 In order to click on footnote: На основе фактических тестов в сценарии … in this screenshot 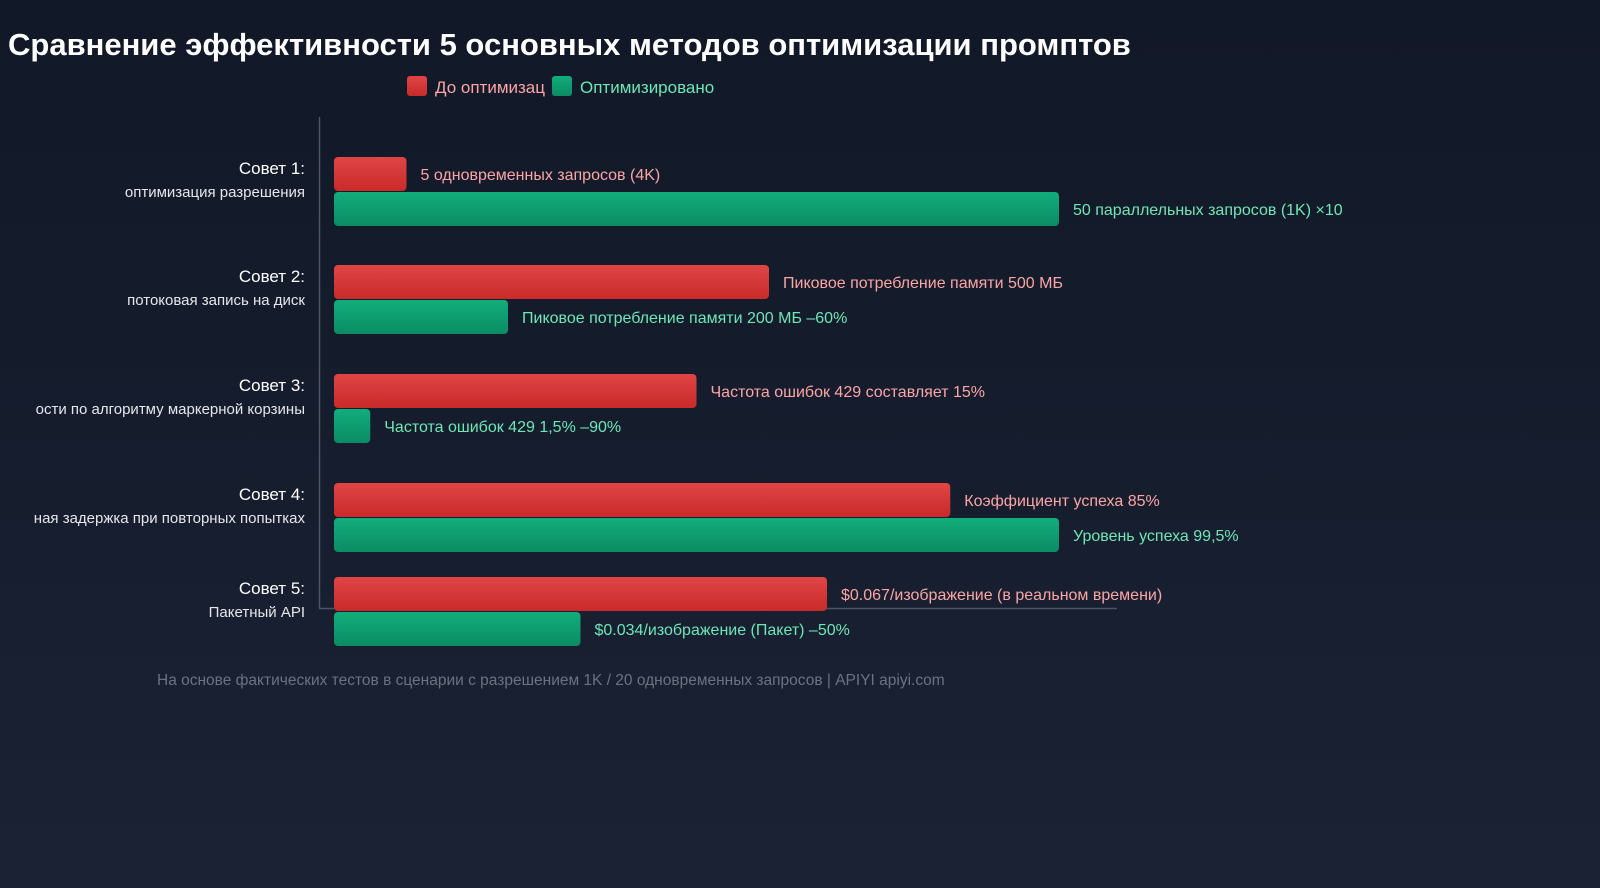, I will do `click(551, 680)`.